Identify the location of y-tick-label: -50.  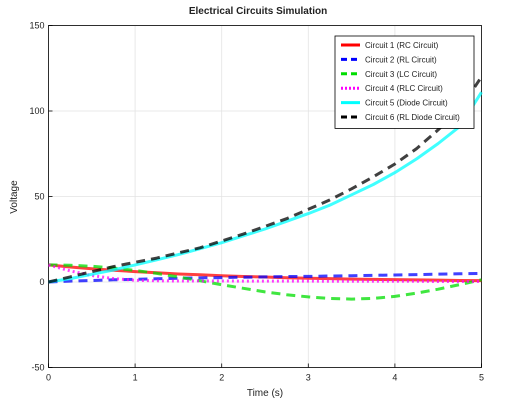
(37, 368).